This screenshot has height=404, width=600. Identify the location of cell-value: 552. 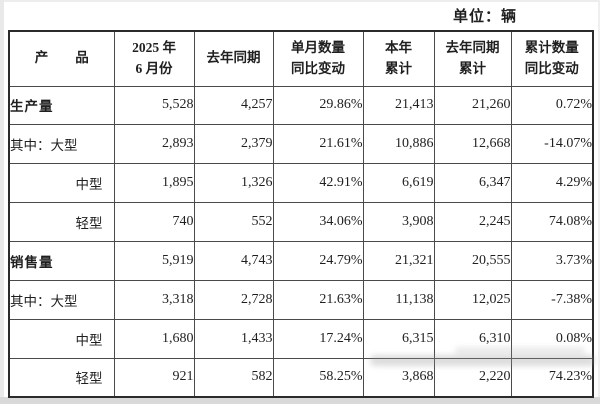
(233, 222).